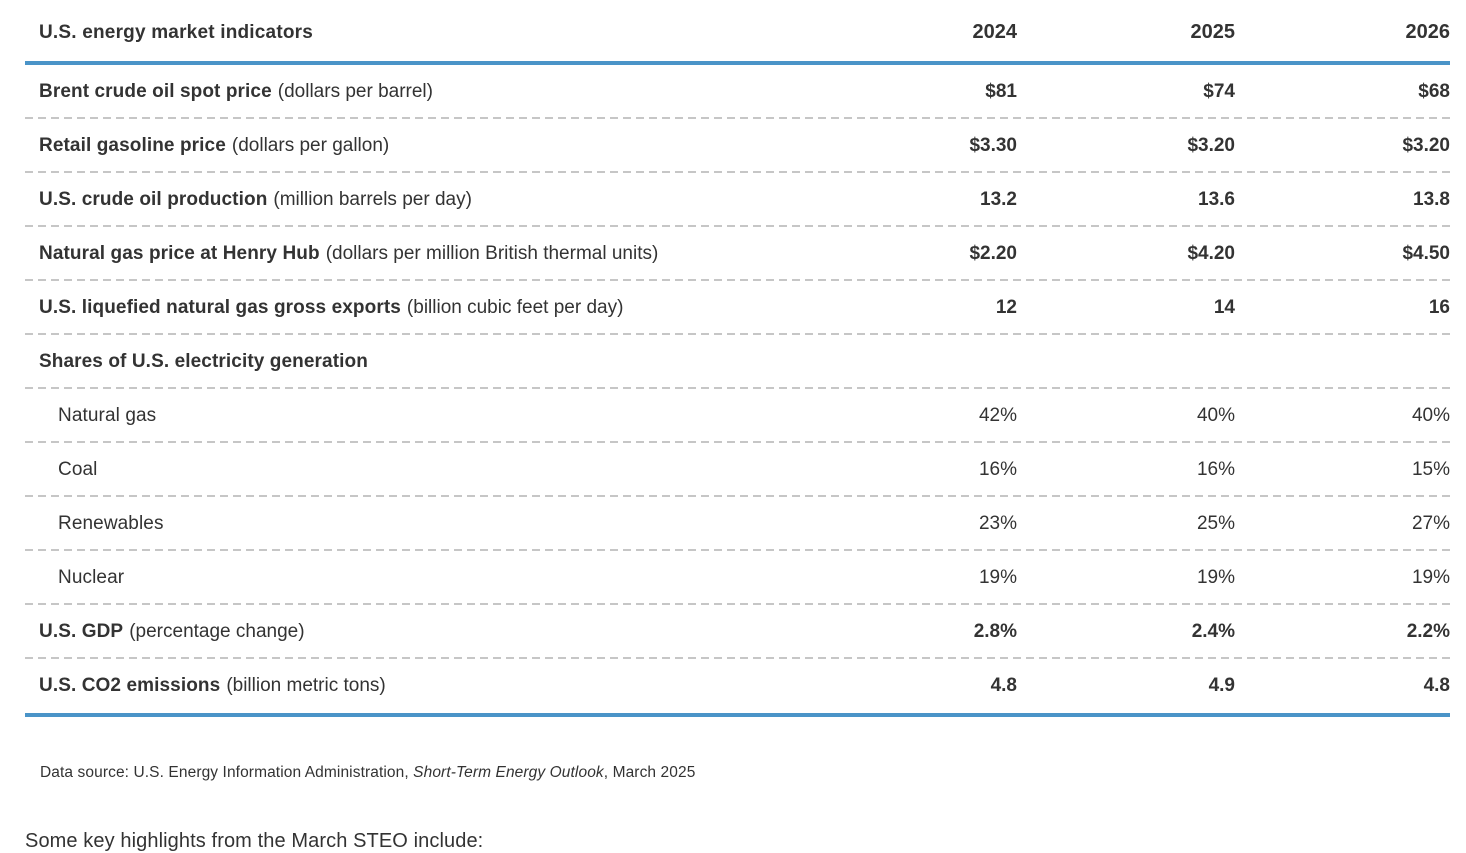 The width and height of the screenshot is (1466, 853). What do you see at coordinates (1215, 523) in the screenshot?
I see `row-value-2025: 25%` at bounding box center [1215, 523].